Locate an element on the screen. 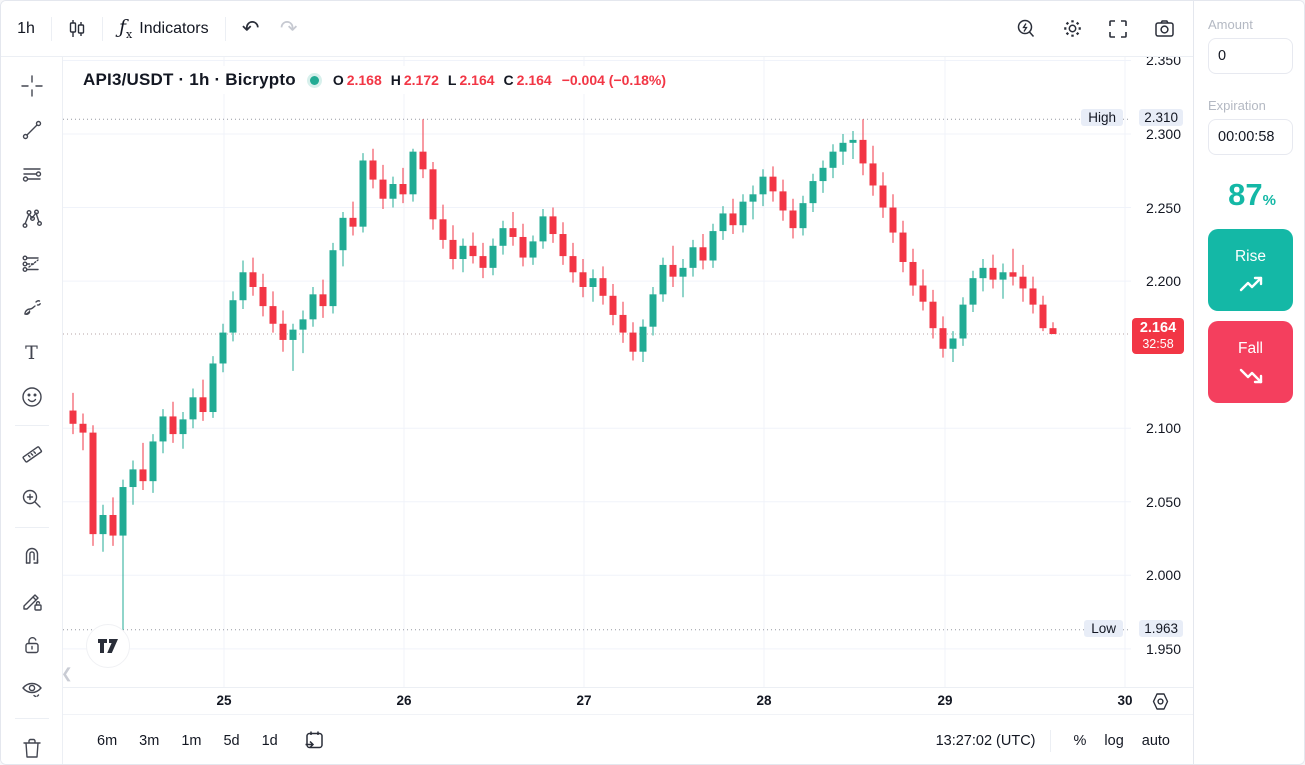 The height and width of the screenshot is (765, 1305). clock-utc: 13:27:02 (UTC) is located at coordinates (985, 740).